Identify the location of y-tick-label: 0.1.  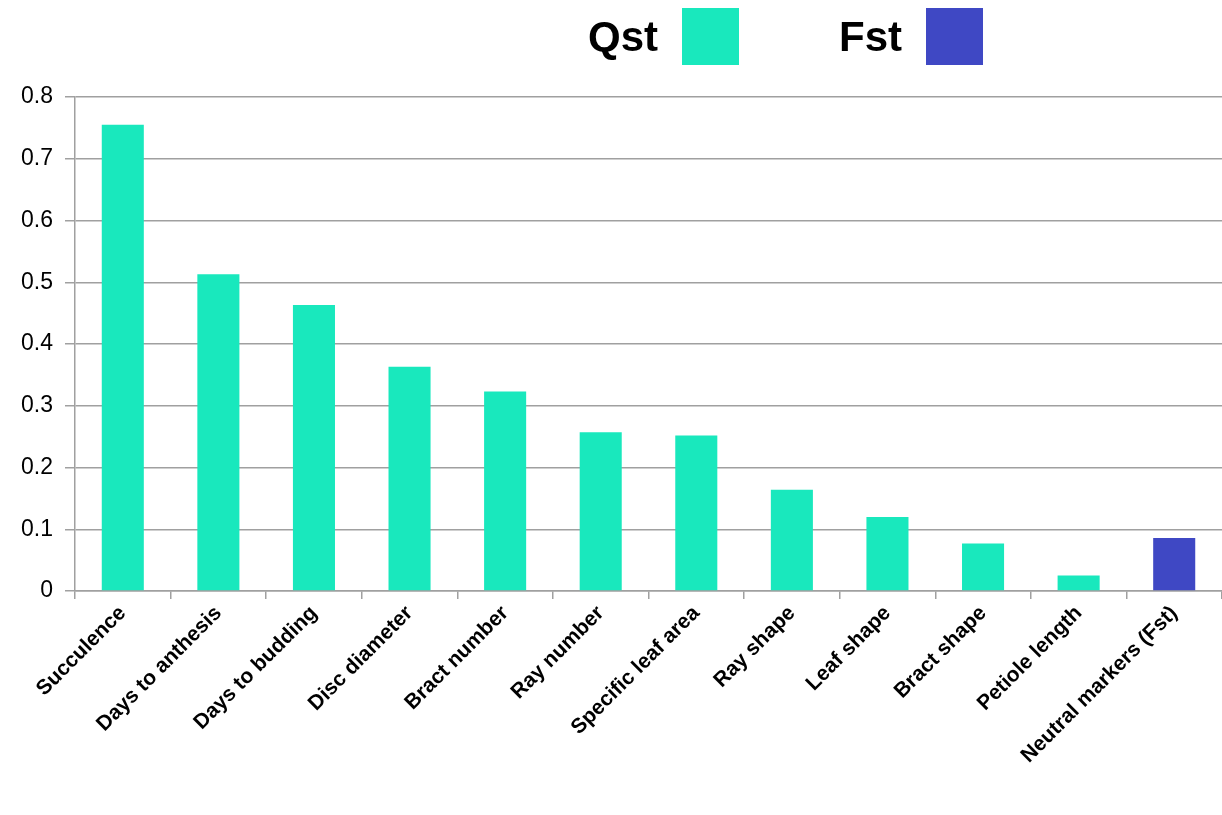
(37, 527).